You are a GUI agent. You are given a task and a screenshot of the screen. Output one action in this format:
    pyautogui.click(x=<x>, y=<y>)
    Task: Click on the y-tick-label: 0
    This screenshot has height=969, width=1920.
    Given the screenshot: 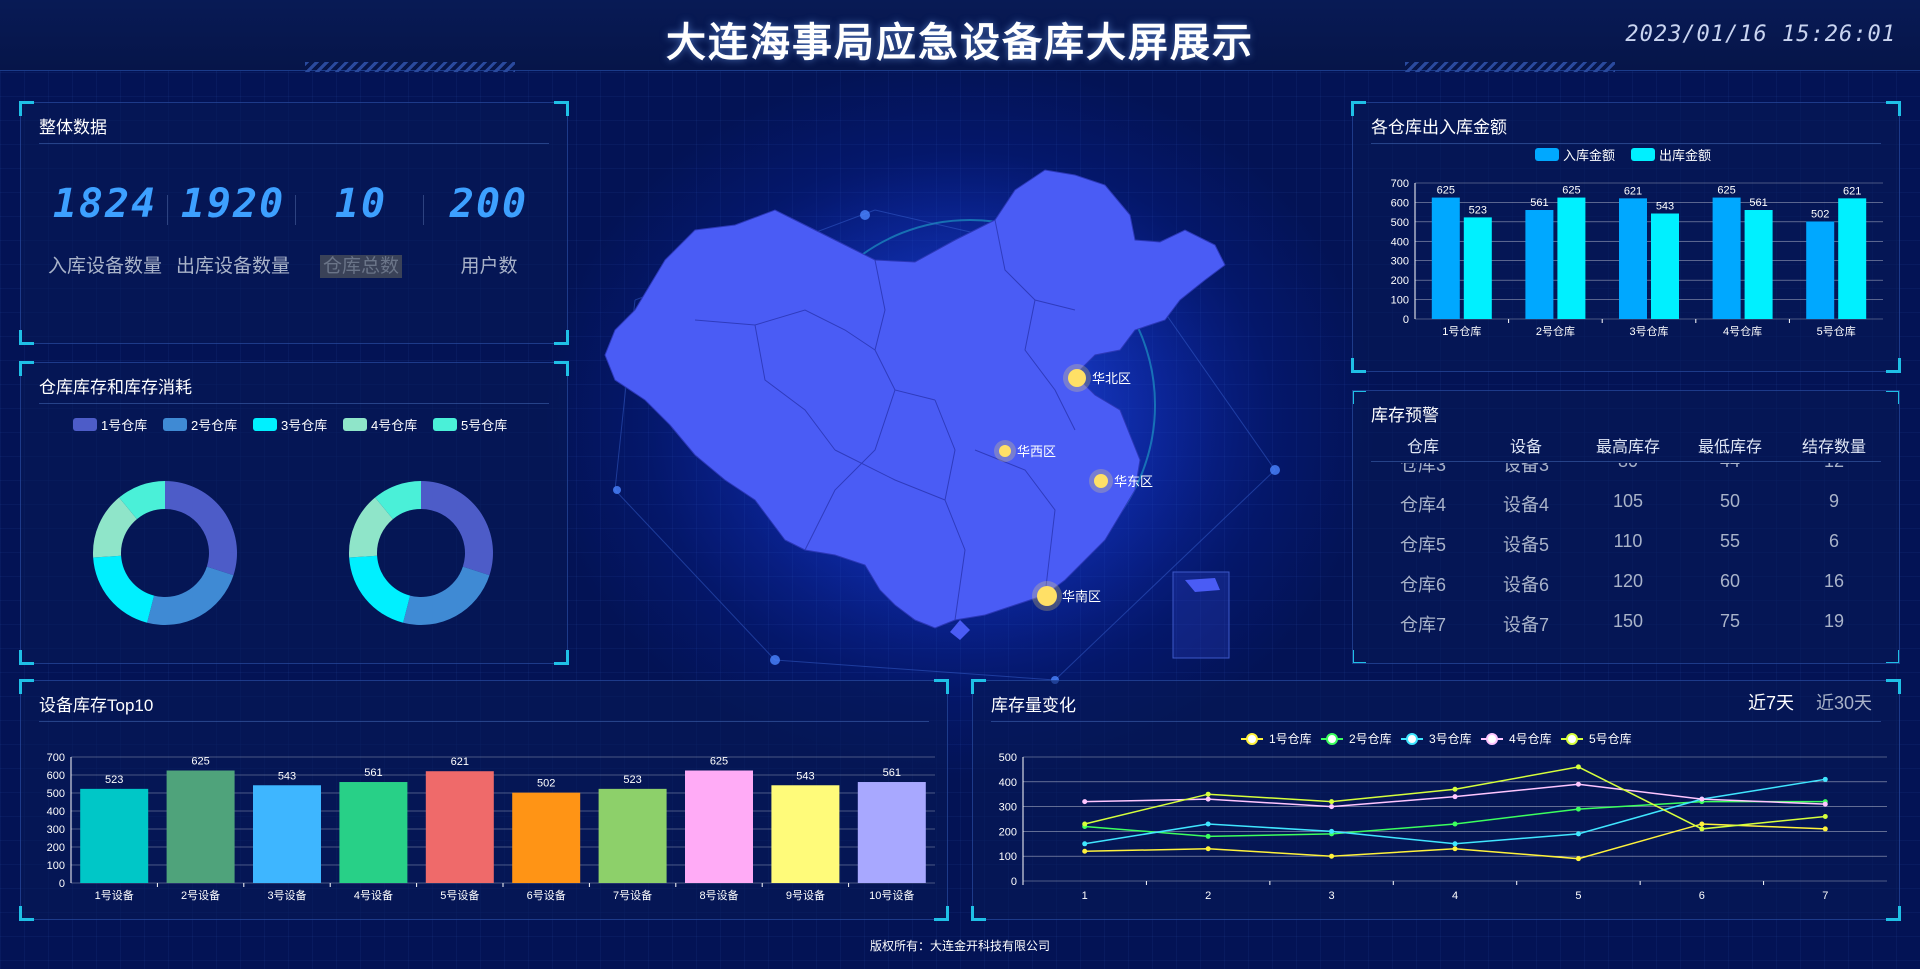 What is the action you would take?
    pyautogui.click(x=62, y=884)
    